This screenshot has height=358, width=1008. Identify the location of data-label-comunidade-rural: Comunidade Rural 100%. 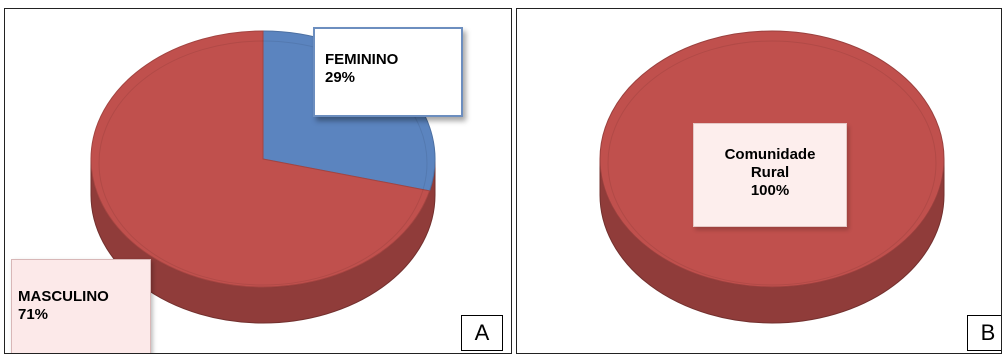
(770, 175).